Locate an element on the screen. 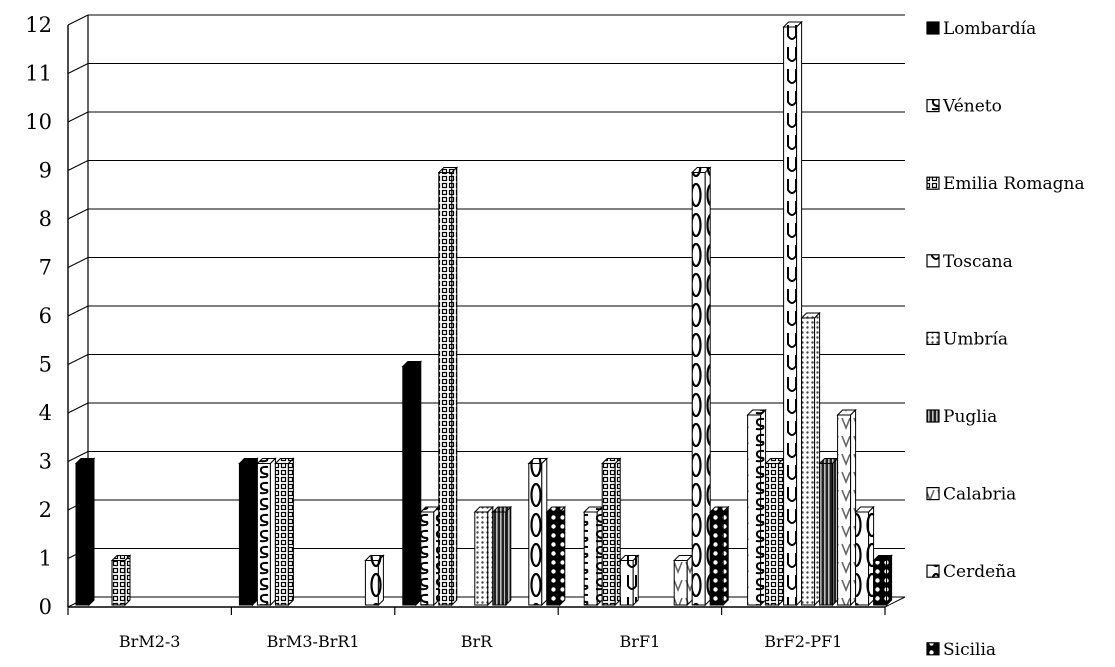 The width and height of the screenshot is (1115, 667). y-tick-label: 6 is located at coordinates (45, 316).